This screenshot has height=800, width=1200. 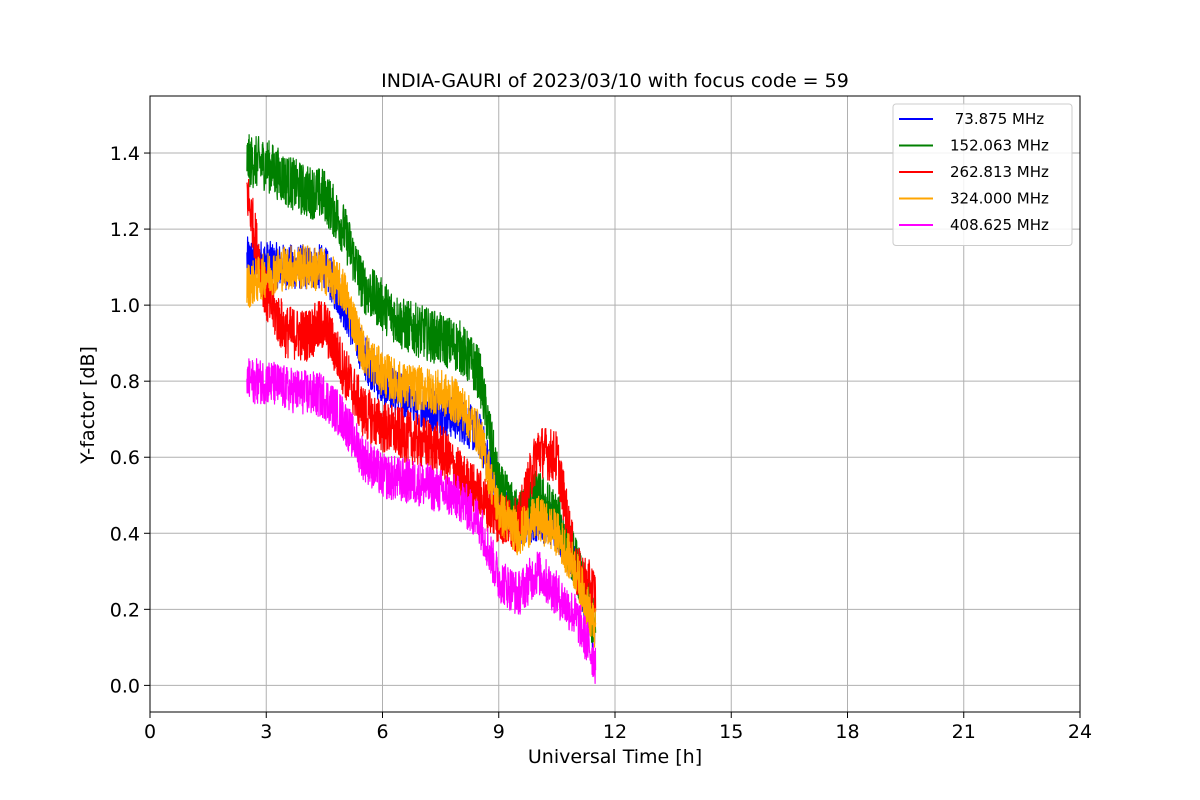 What do you see at coordinates (999, 199) in the screenshot?
I see `legend-label: 324.000 MHz` at bounding box center [999, 199].